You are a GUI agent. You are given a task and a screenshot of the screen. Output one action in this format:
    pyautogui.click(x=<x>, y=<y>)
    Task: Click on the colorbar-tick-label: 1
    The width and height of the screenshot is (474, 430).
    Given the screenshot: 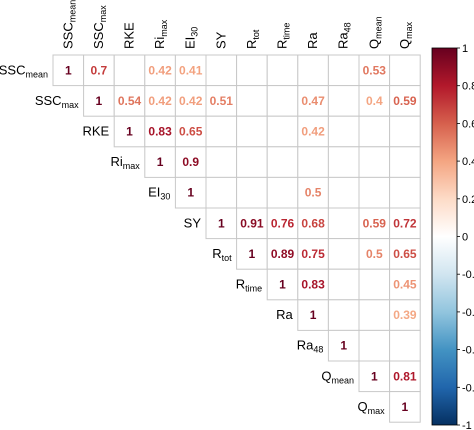 What is the action you would take?
    pyautogui.click(x=465, y=49)
    